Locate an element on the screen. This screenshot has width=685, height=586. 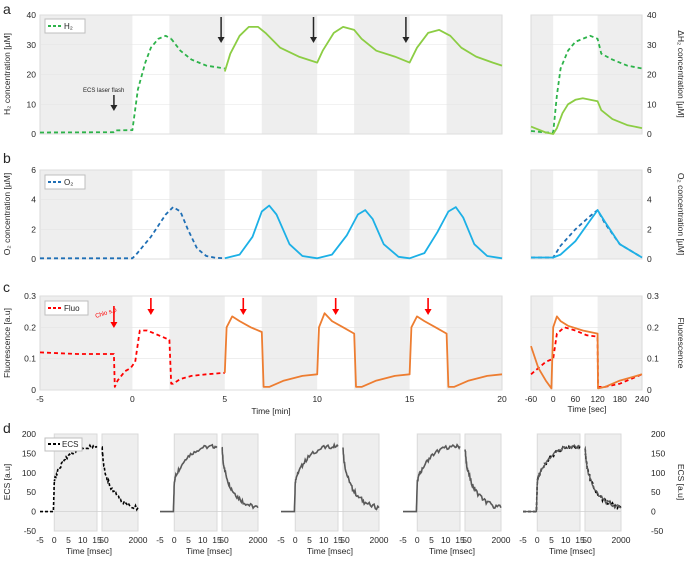
xtick-right-d-4-1: 2000 is located at coordinates (621, 540).